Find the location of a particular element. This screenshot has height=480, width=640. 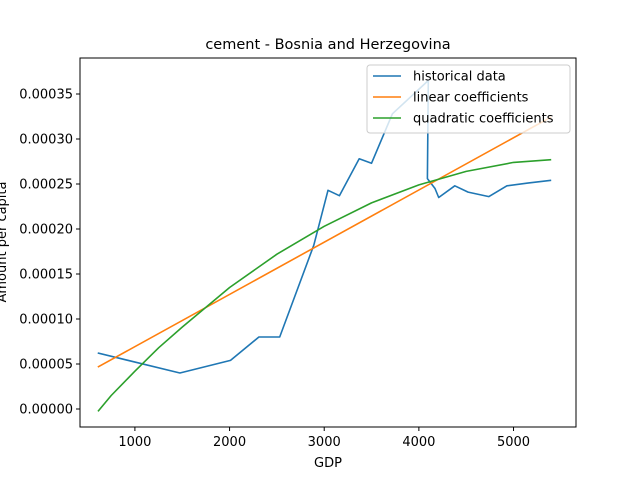

y-tick-label: 0.00000 is located at coordinates (46, 410).